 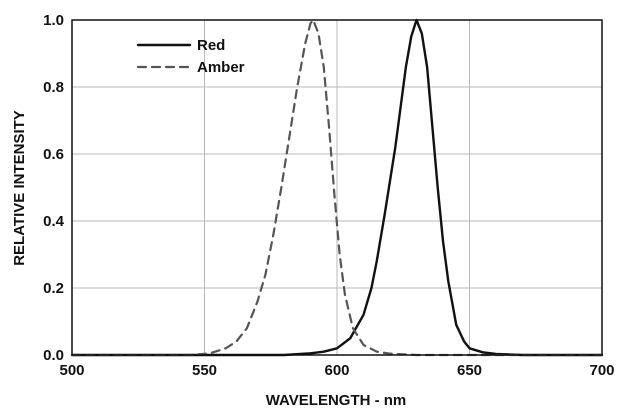 What do you see at coordinates (190, 56) in the screenshot?
I see `legend: Red Amber` at bounding box center [190, 56].